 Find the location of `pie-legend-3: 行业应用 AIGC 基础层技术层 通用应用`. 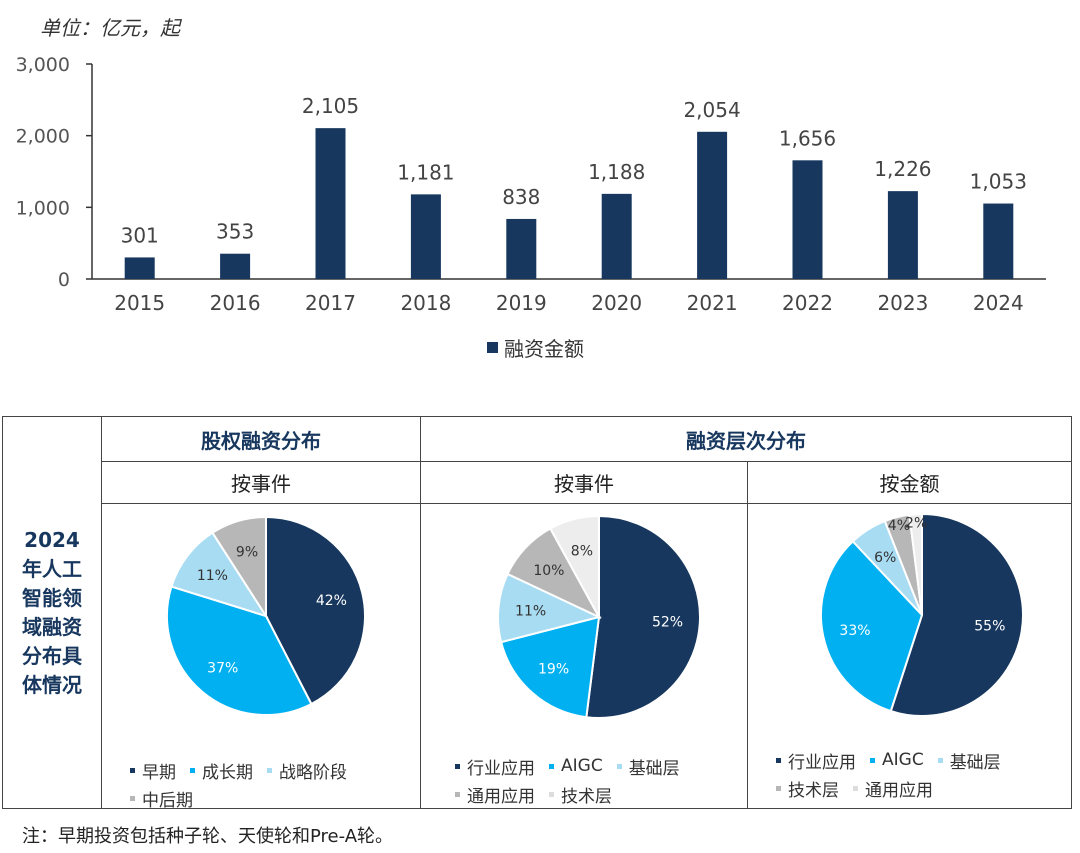

pie-legend-3: 行业应用 AIGC 基础层技术层 通用应用 is located at coordinates (926, 774).